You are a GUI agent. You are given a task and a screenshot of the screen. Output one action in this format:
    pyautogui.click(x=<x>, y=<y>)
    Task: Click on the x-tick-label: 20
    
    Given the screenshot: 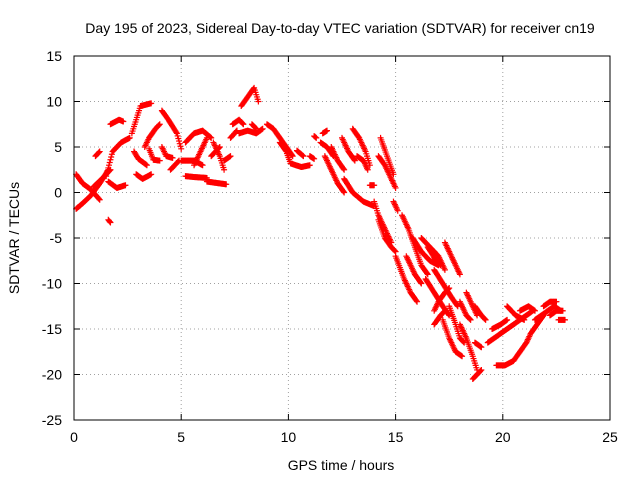 What is the action you would take?
    pyautogui.click(x=503, y=437)
    